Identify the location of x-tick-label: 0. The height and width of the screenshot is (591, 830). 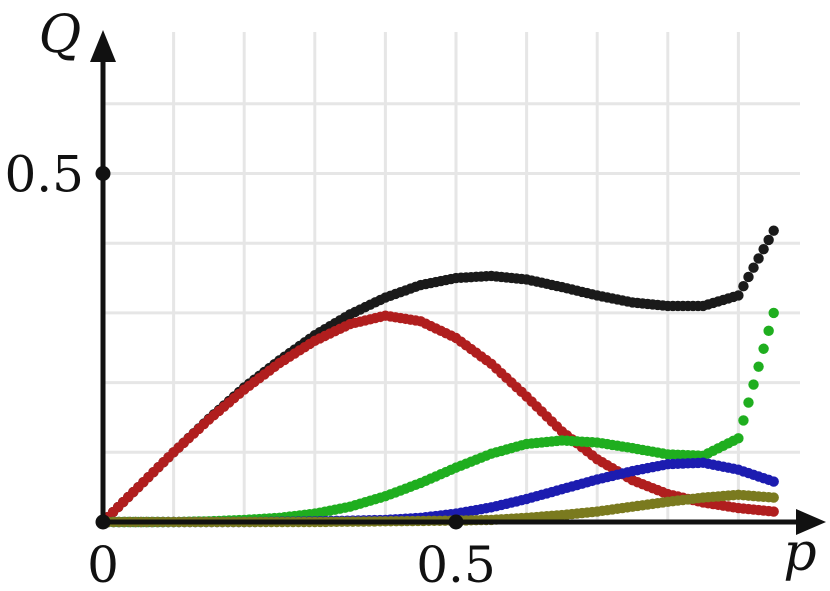
(103, 563).